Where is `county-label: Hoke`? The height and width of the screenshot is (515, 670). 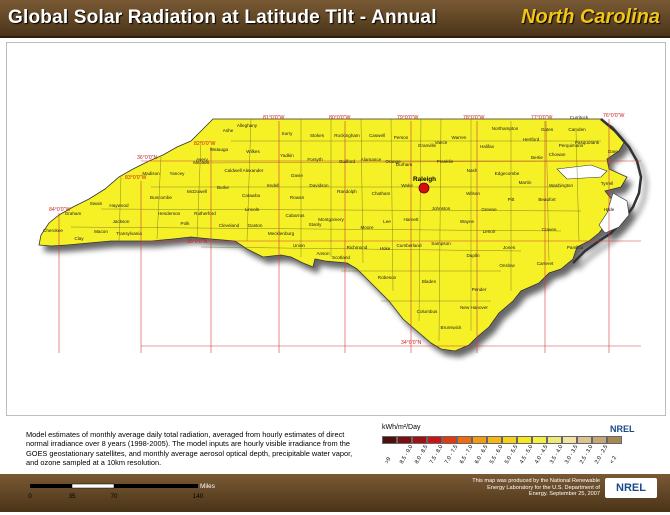
county-label: Hoke is located at coordinates (385, 248).